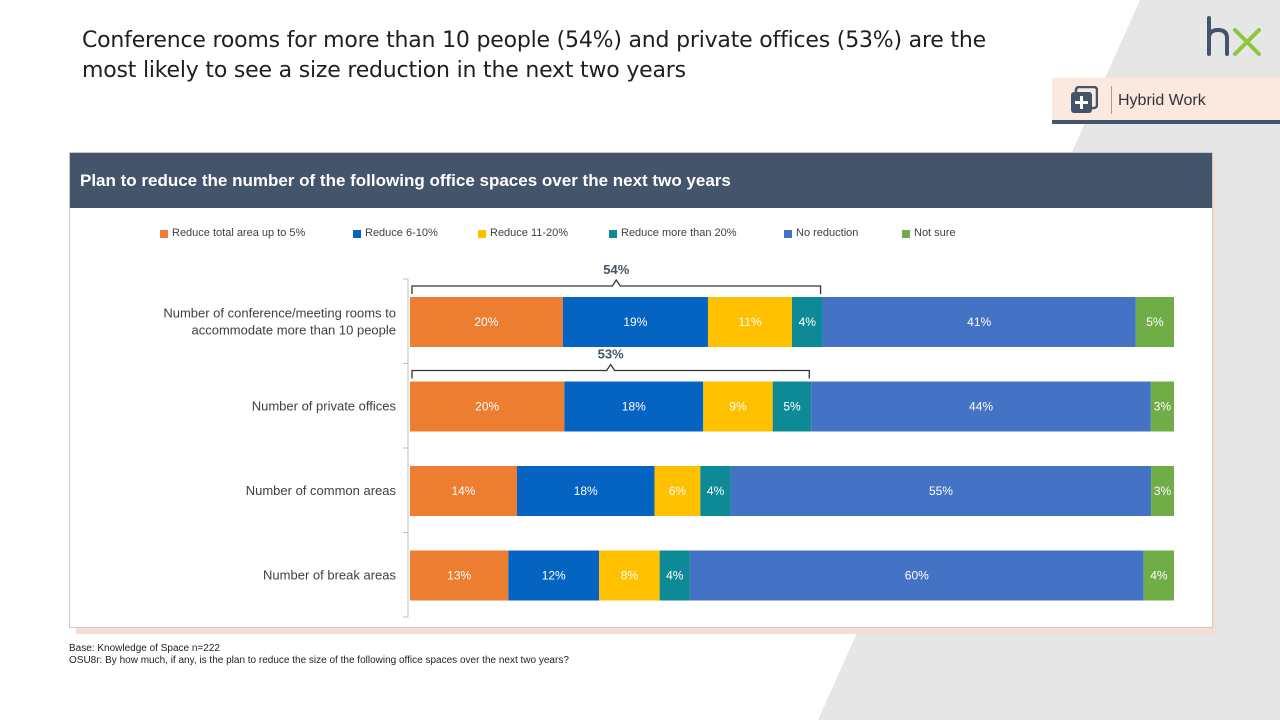 This screenshot has width=1280, height=720. I want to click on category-label: accommodate more than 10 people, so click(293, 330).